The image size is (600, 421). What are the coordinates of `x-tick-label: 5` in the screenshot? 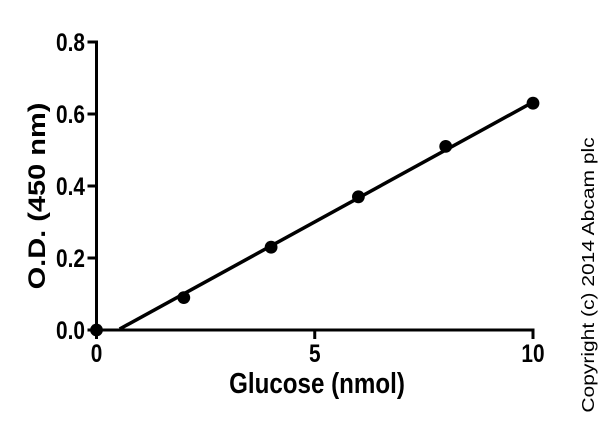 It's located at (315, 353).